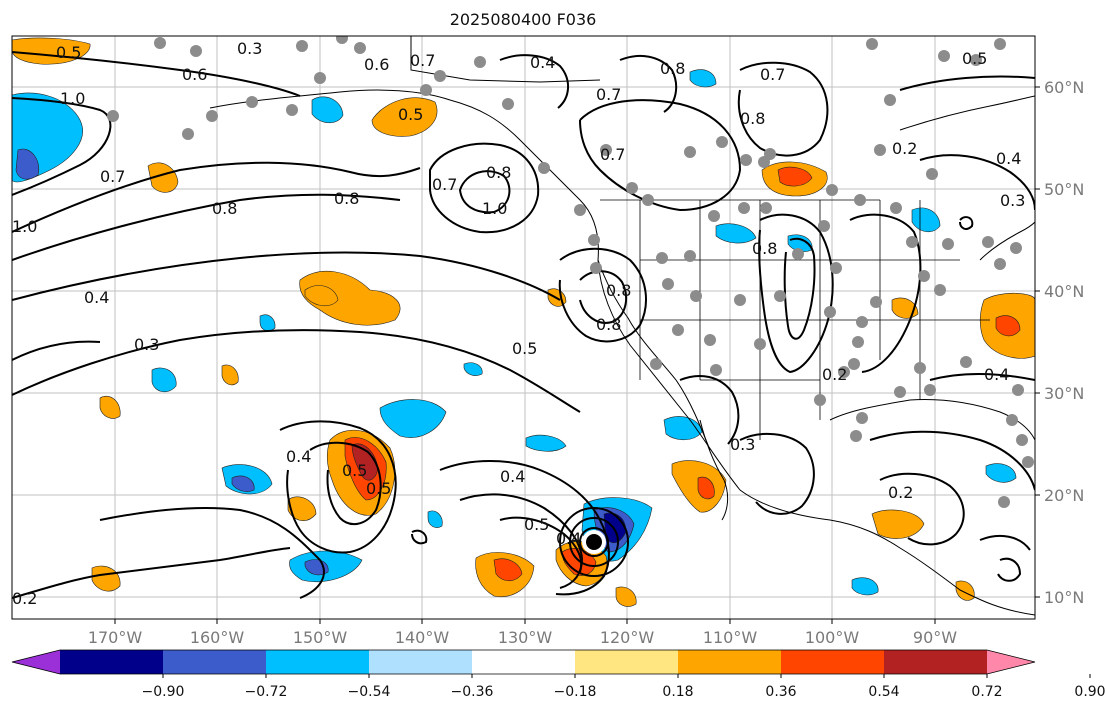 The image size is (1105, 712). What do you see at coordinates (865, 586) in the screenshot?
I see `anomaly-neg-carib` at bounding box center [865, 586].